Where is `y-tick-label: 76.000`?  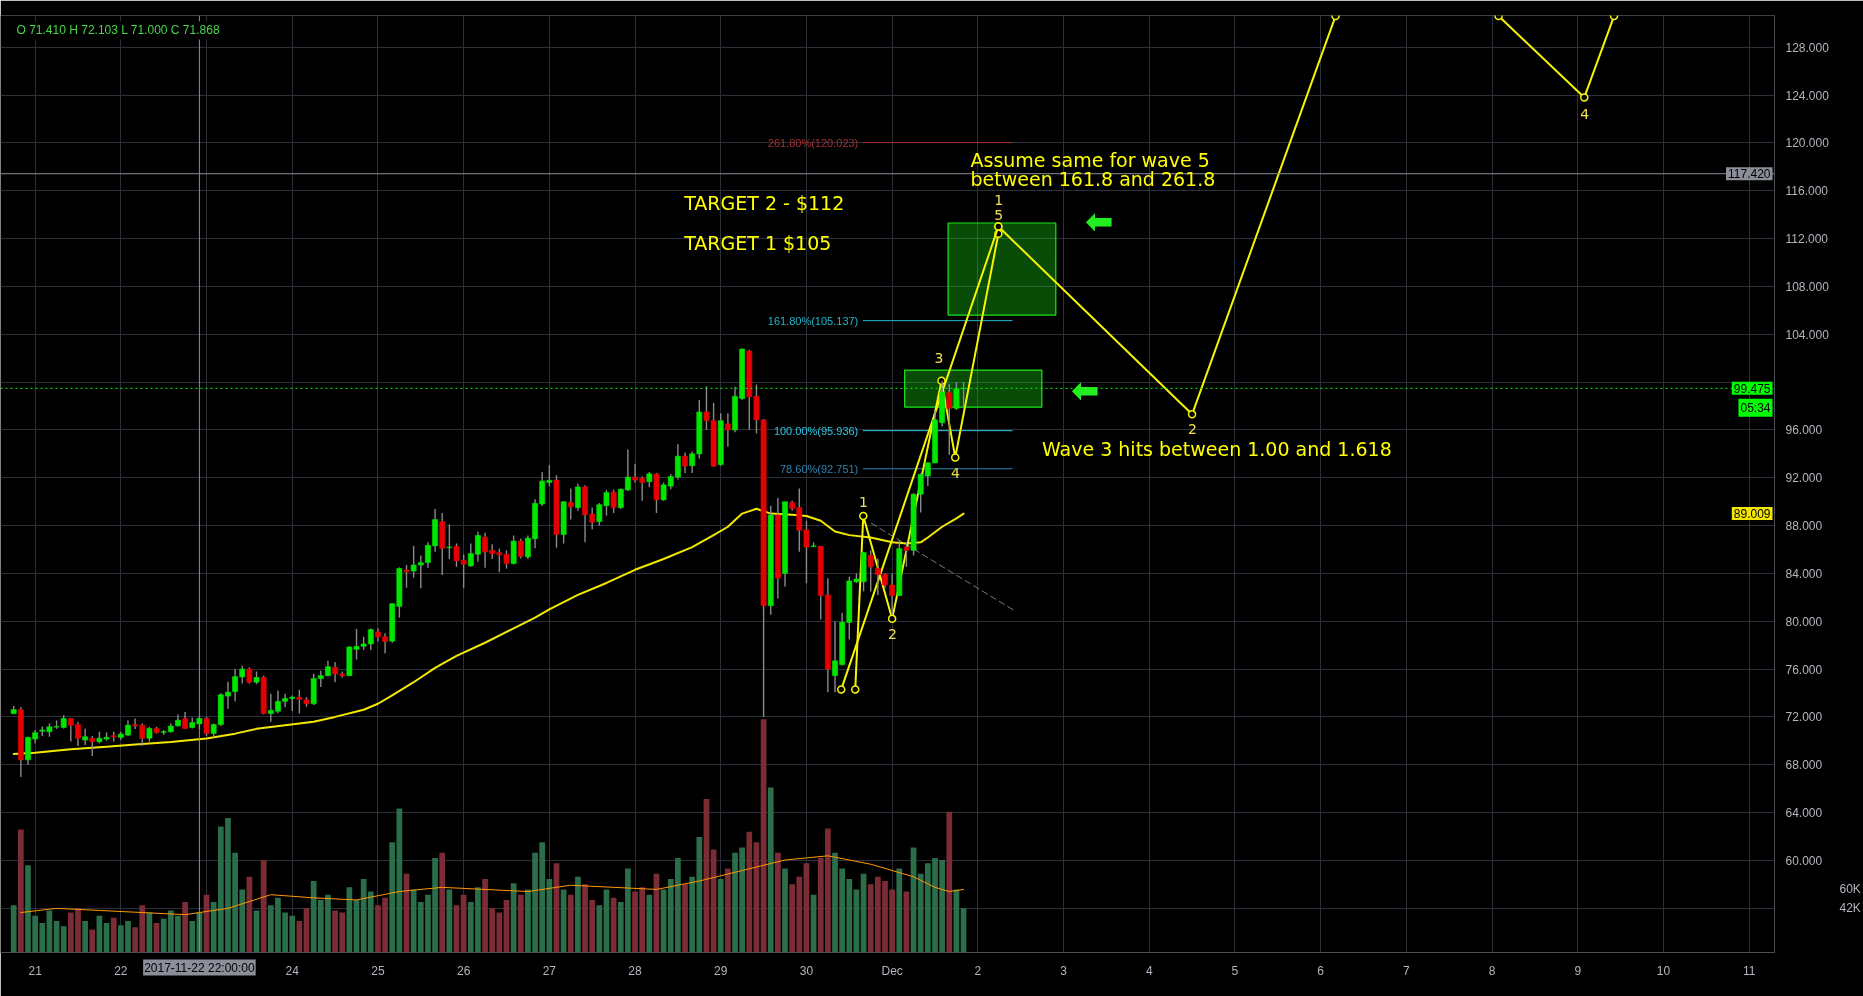 y-tick-label: 76.000 is located at coordinates (1804, 669).